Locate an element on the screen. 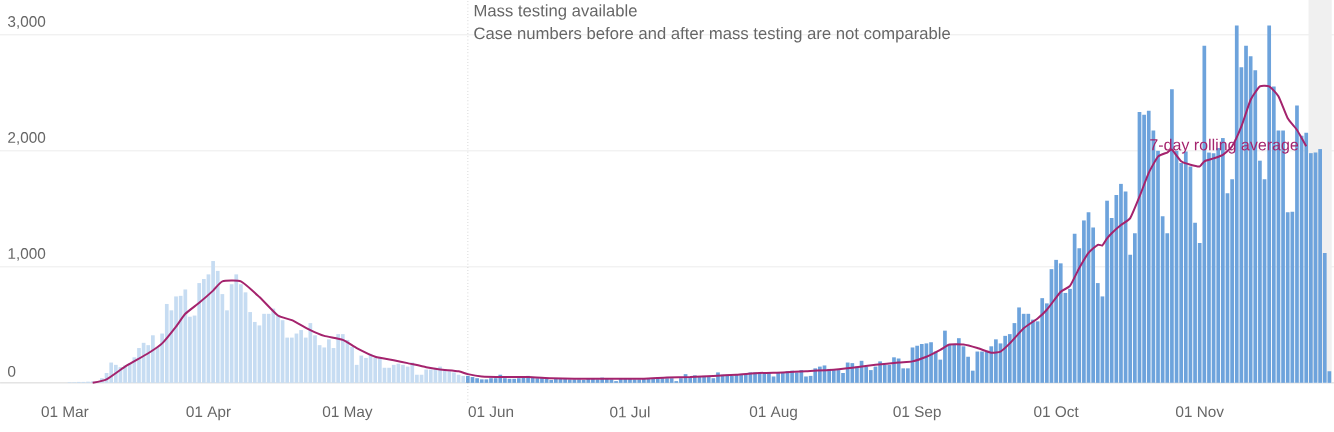  x-tick-label: 01 Jun is located at coordinates (491, 411).